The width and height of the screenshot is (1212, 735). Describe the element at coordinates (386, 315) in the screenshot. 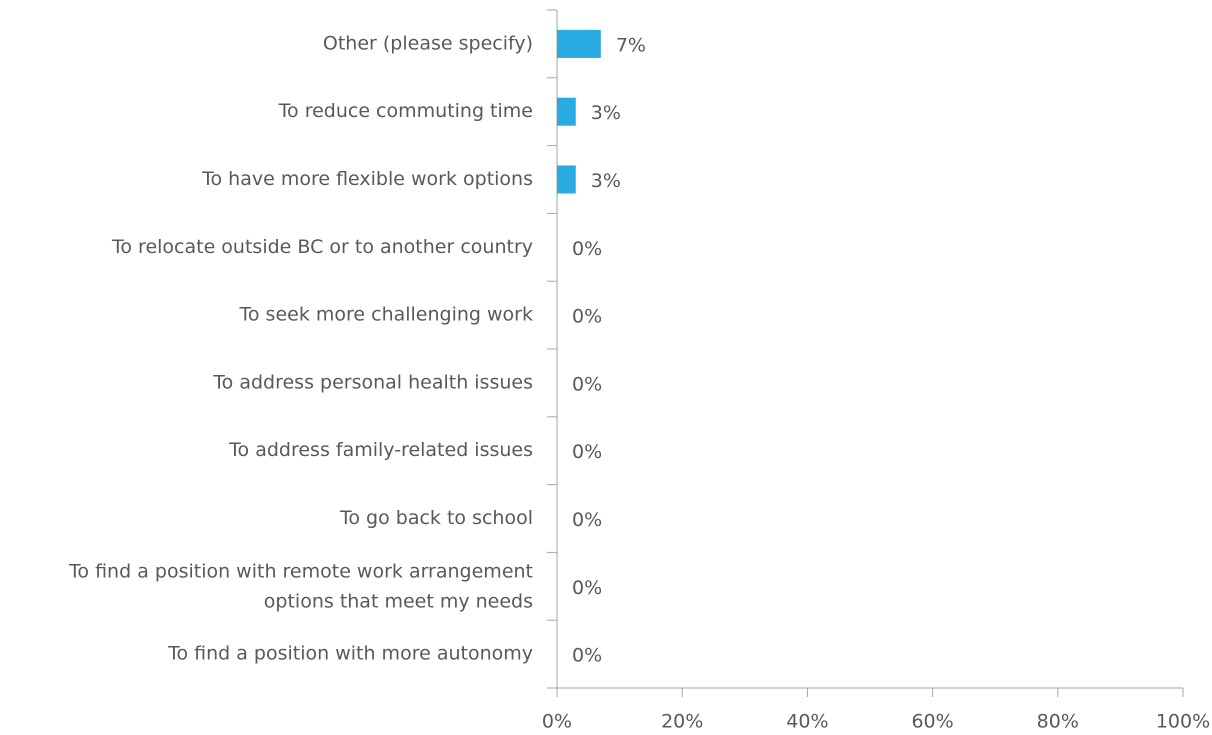

I see `category-label: To seek more challenging work` at that location.